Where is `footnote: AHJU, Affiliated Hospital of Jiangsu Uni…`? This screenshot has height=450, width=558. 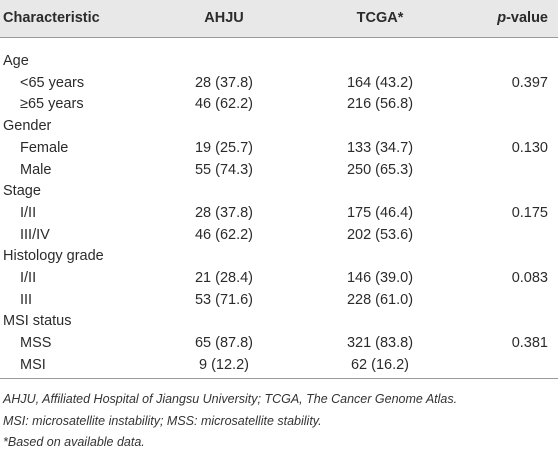 footnote: AHJU, Affiliated Hospital of Jiangsu Uni… is located at coordinates (230, 399).